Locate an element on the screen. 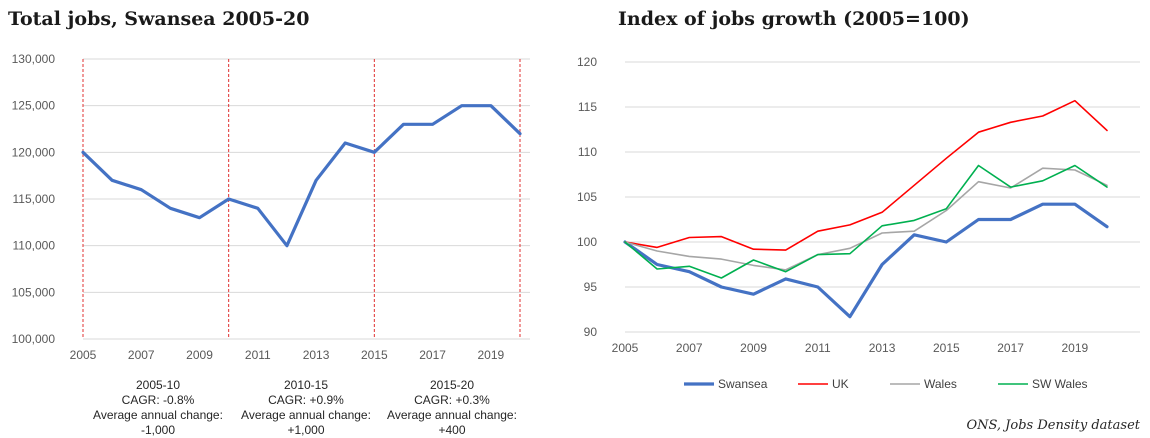 This screenshot has width=1150, height=438. y-tick-label: 115,000 is located at coordinates (34, 199).